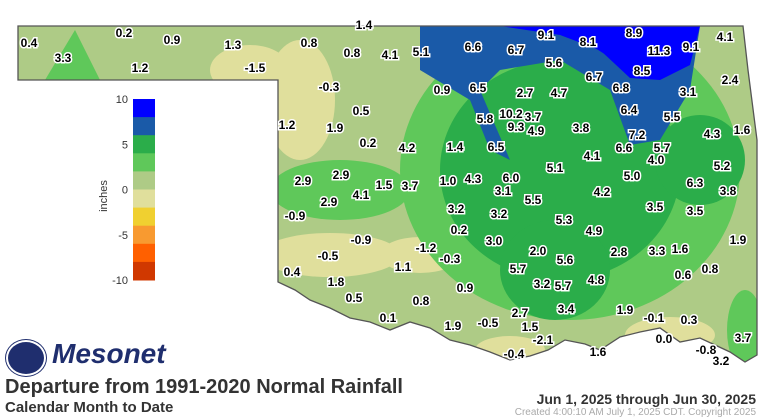 Image resolution: width=770 pixels, height=420 pixels. What do you see at coordinates (588, 42) in the screenshot?
I see `station-value: 8.1` at bounding box center [588, 42].